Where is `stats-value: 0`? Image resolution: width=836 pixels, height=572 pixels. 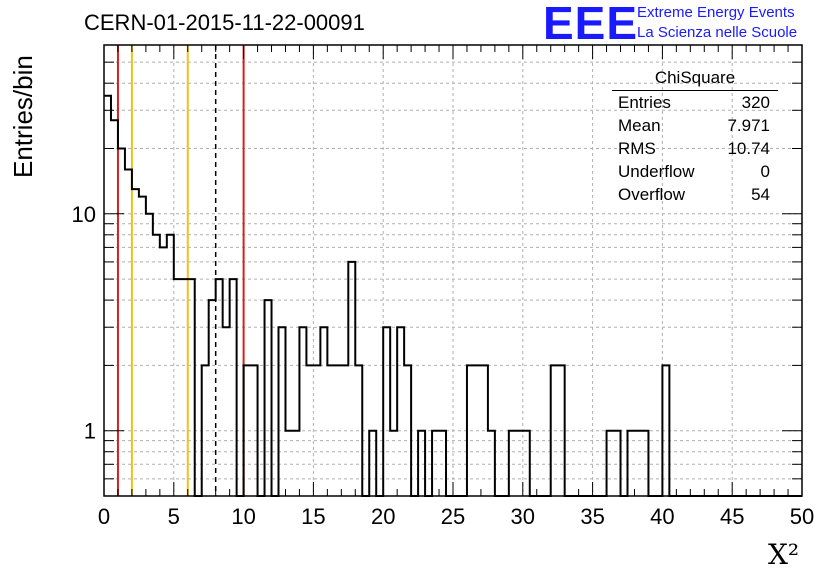 stats-value: 0 is located at coordinates (765, 171).